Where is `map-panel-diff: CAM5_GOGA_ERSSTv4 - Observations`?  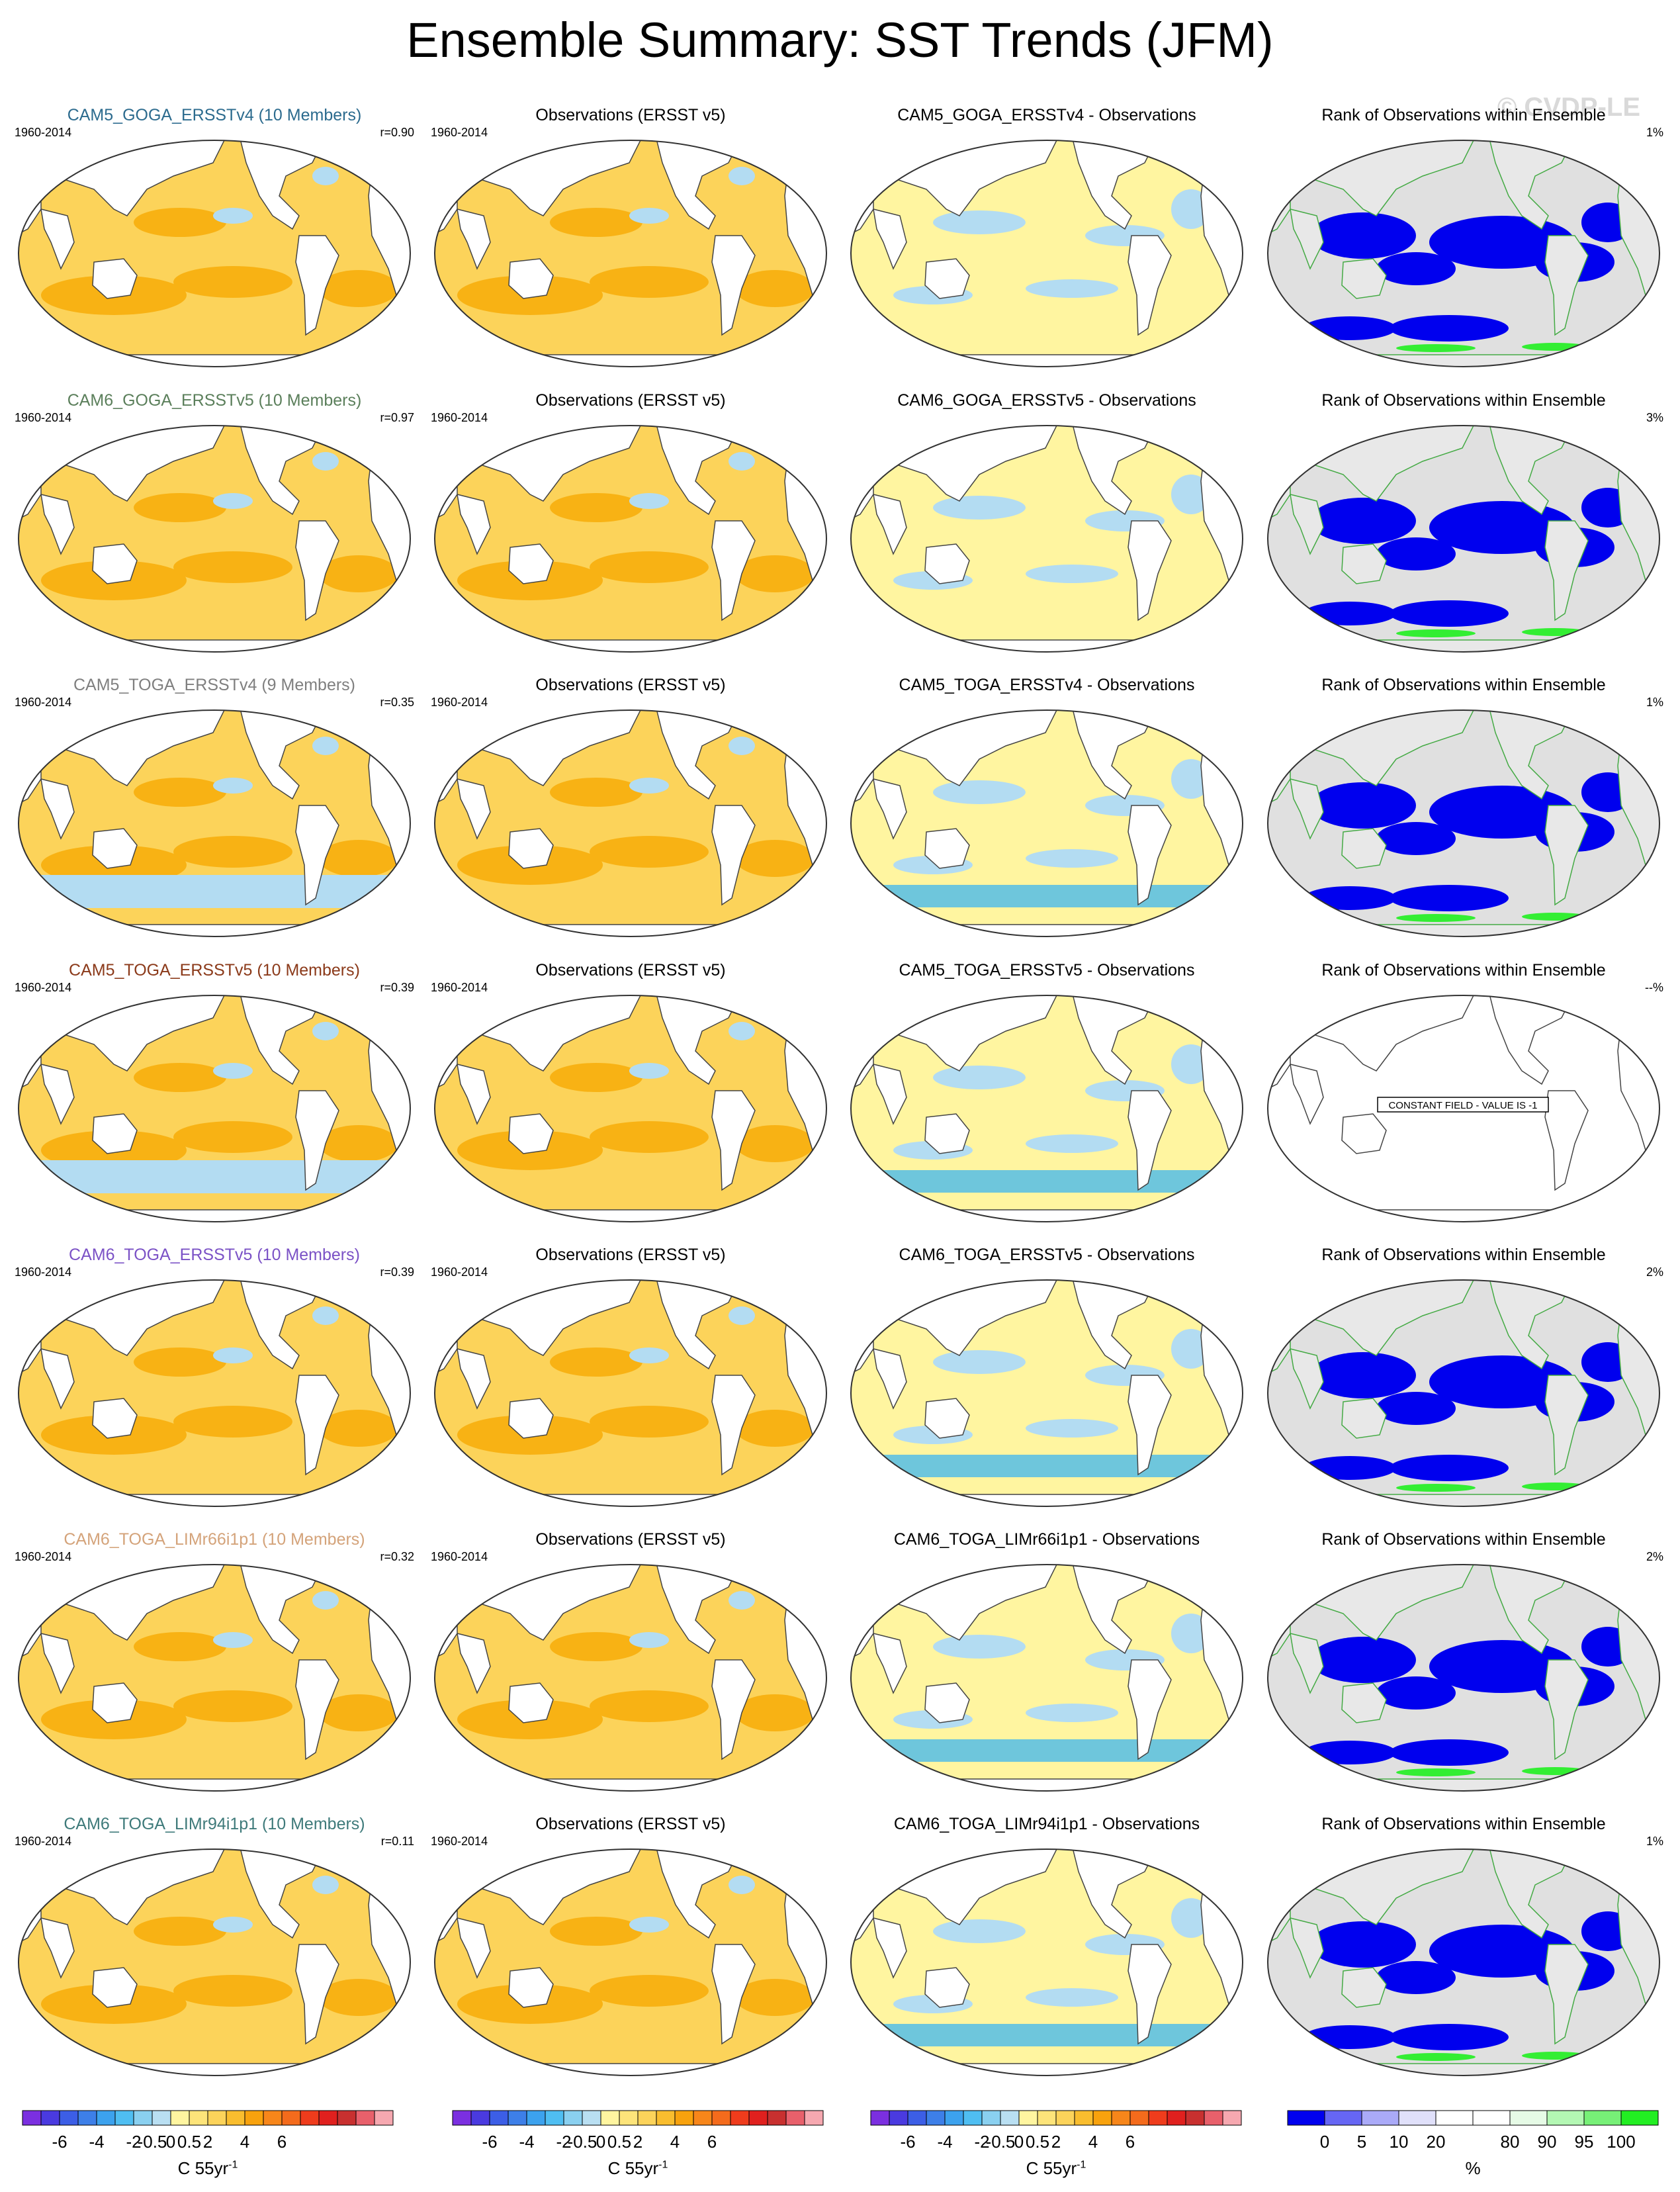 map-panel-diff: CAM5_GOGA_ERSSTv4 - Observations is located at coordinates (1047, 239).